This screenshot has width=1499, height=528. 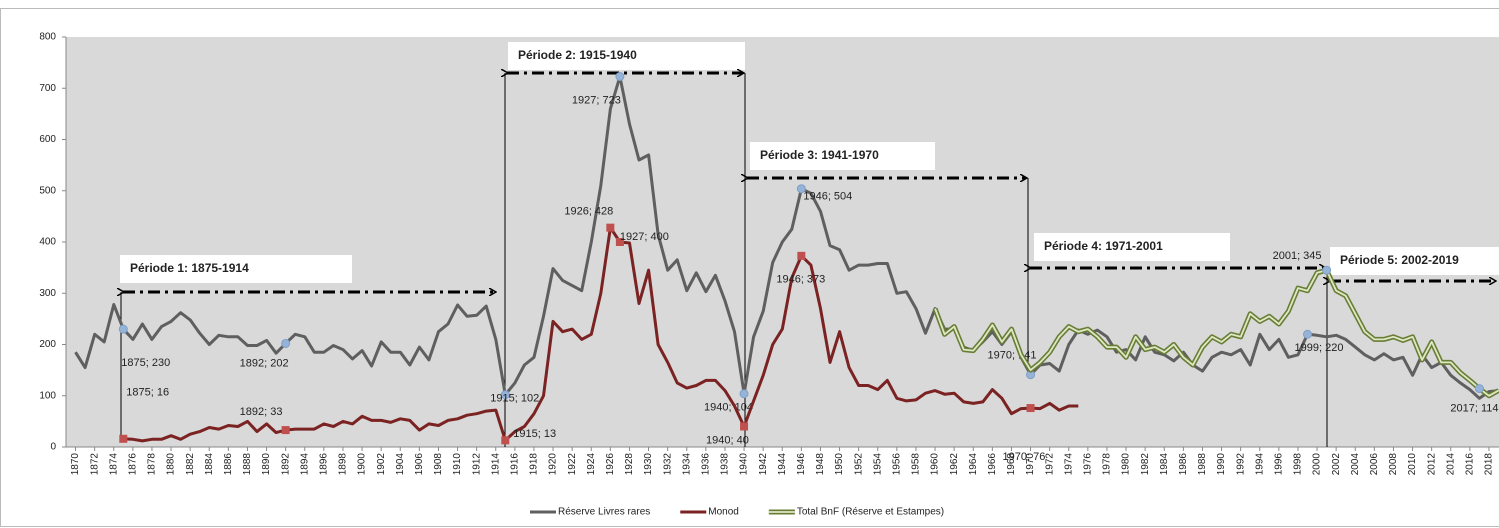 What do you see at coordinates (916, 464) in the screenshot?
I see `x-tick-label: 1958` at bounding box center [916, 464].